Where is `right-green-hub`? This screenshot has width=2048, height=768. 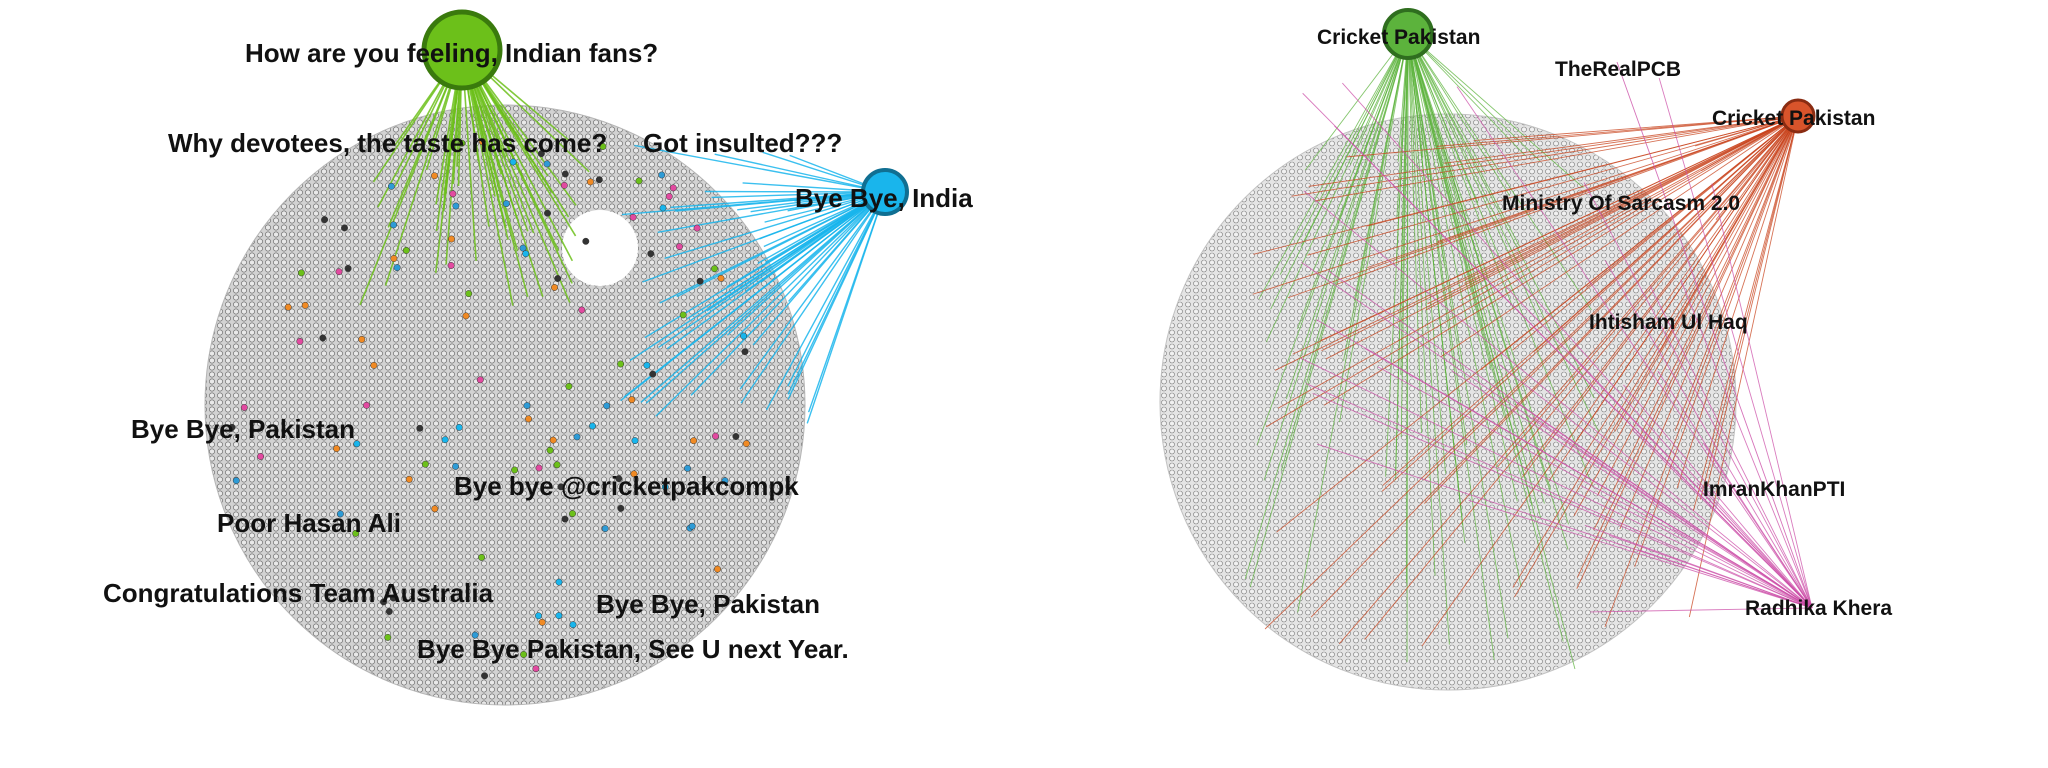
right-green-hub is located at coordinates (1408, 34).